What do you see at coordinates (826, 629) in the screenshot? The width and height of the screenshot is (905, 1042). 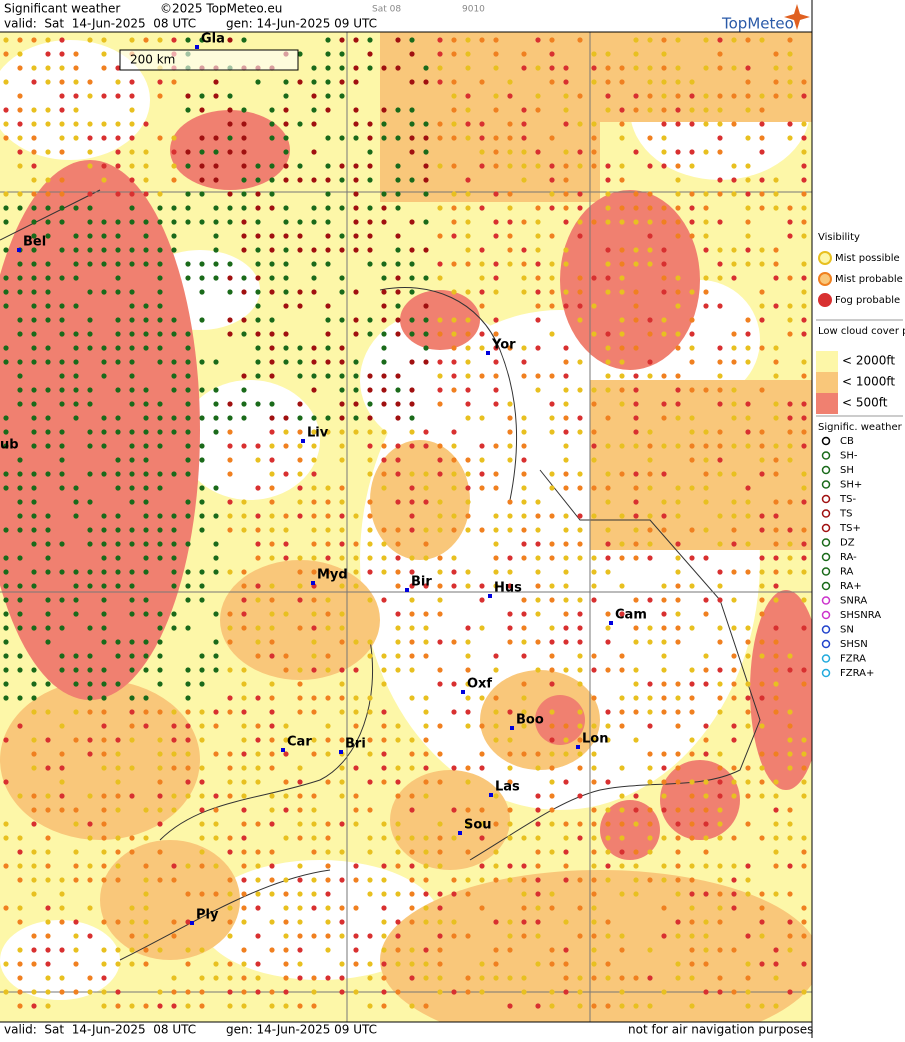 I see `legend-symbol` at bounding box center [826, 629].